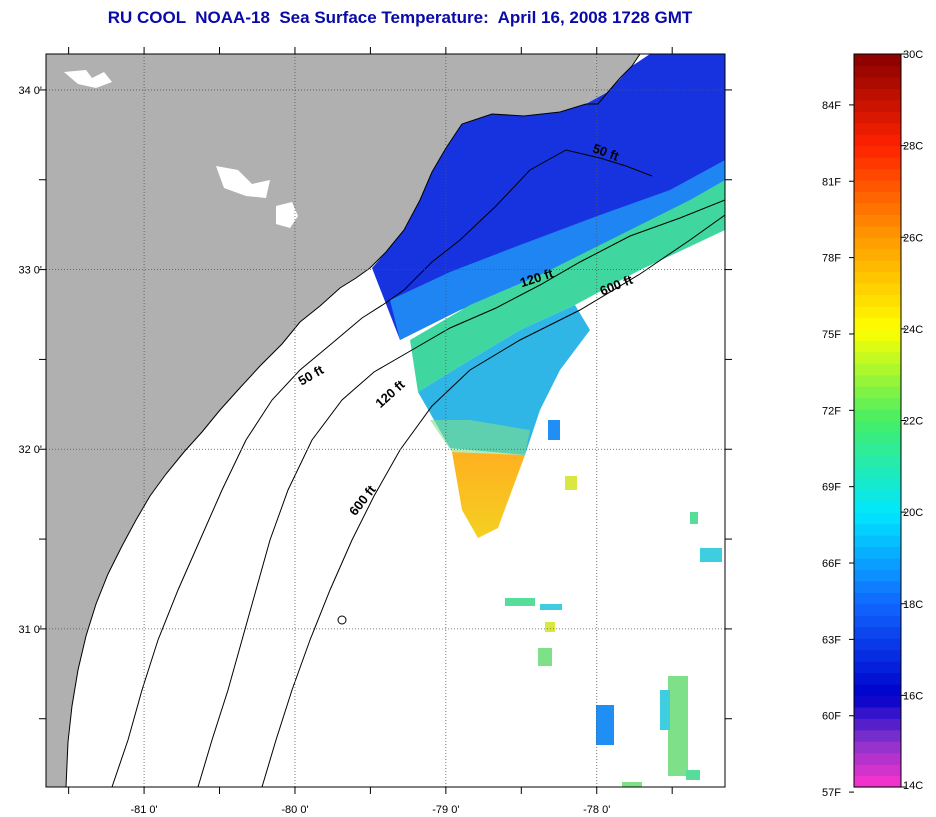 Image resolution: width=936 pixels, height=817 pixels. Describe the element at coordinates (913, 513) in the screenshot. I see `celsius-label: 20C` at that location.